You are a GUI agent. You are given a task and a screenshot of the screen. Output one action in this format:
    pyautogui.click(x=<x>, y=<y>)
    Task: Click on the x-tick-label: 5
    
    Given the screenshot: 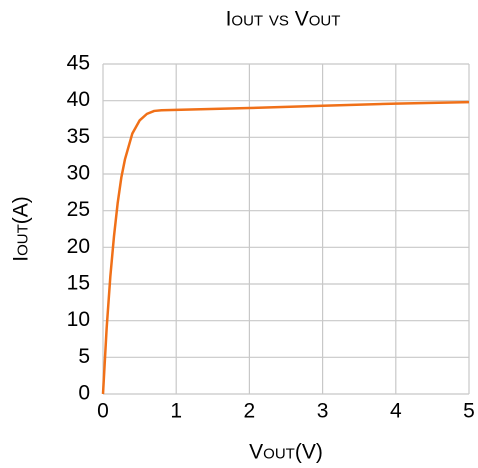 What is the action you would take?
    pyautogui.click(x=469, y=411)
    